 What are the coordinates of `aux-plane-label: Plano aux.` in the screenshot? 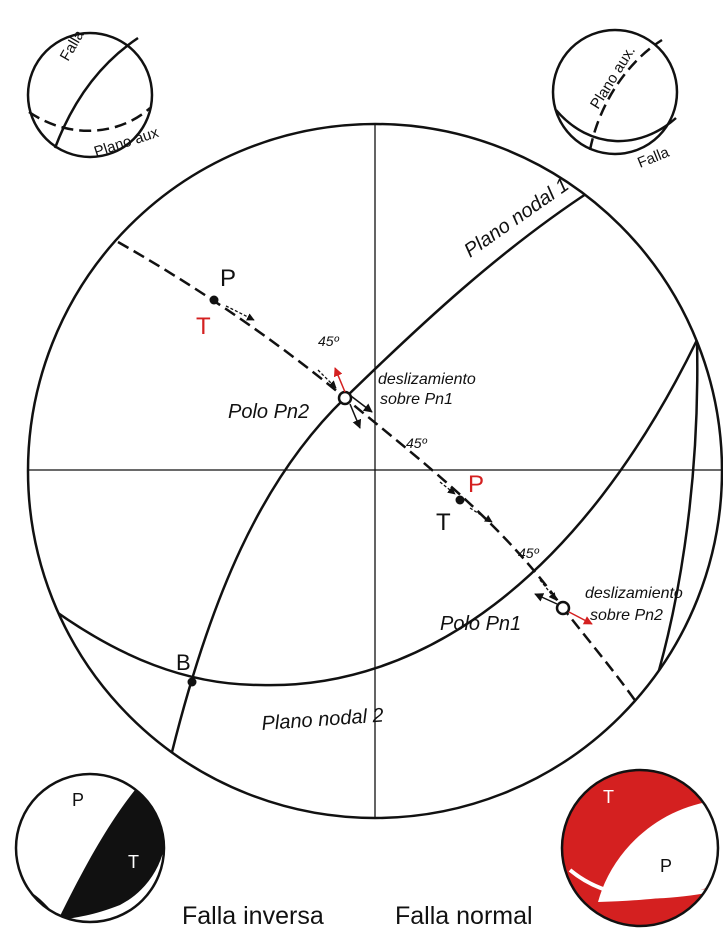 It's located at (613, 77).